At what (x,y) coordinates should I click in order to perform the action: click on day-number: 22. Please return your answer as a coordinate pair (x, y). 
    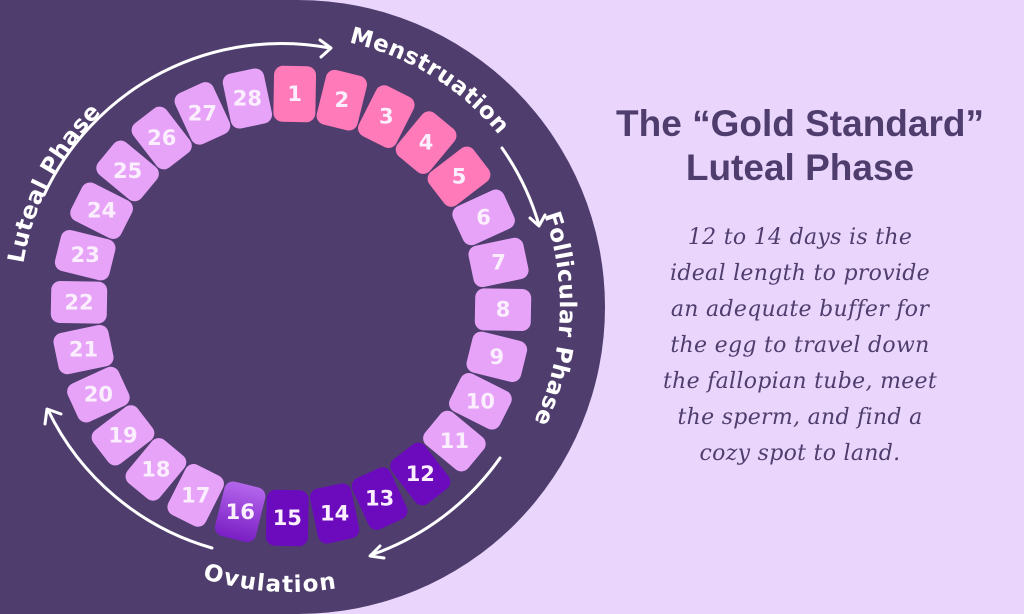
    Looking at the image, I should click on (78, 302).